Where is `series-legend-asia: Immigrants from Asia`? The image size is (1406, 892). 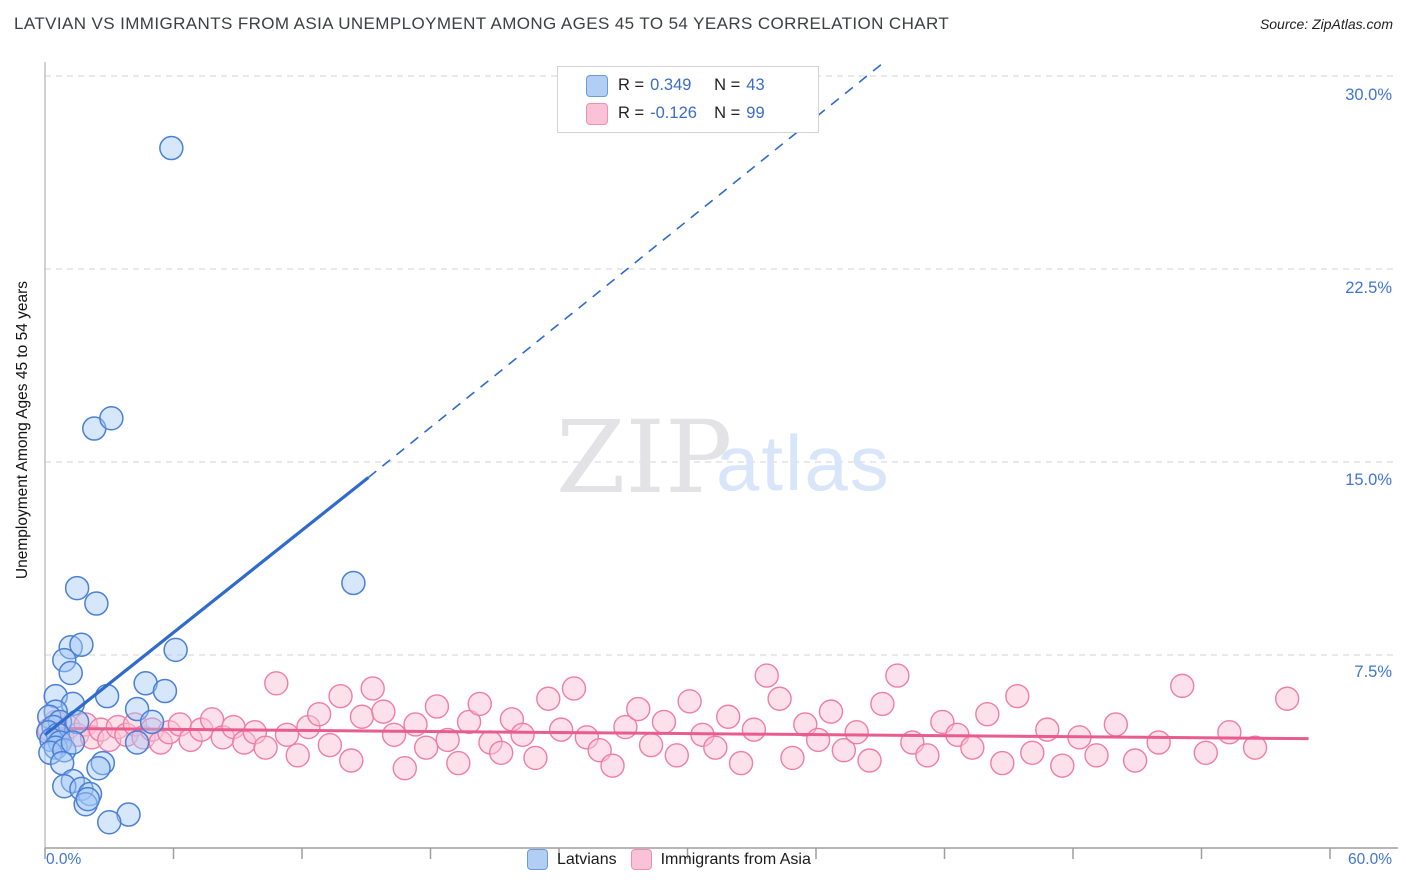
series-legend-asia: Immigrants from Asia is located at coordinates (720, 859).